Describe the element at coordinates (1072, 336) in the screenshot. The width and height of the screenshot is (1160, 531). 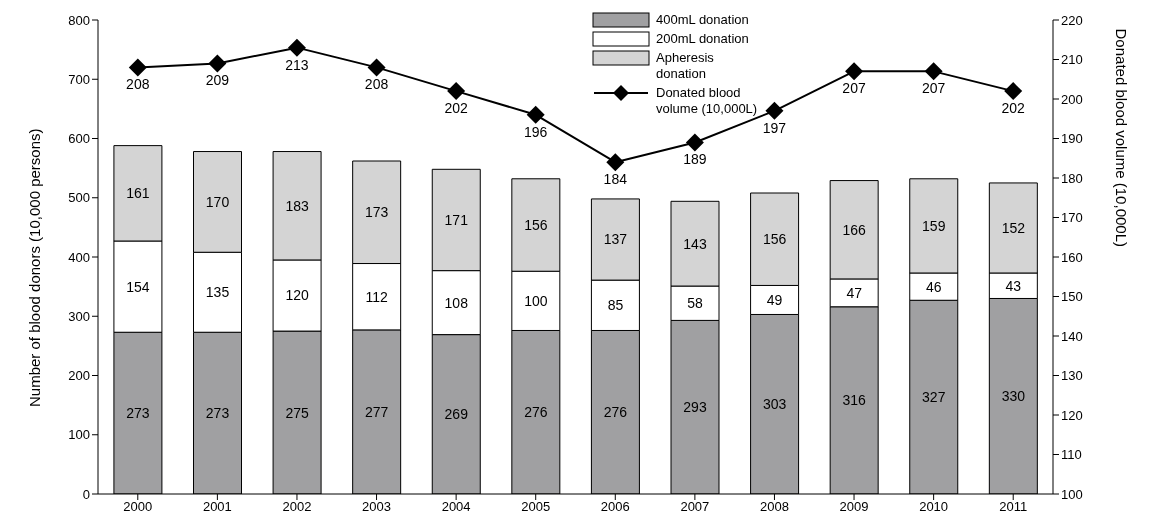
I see `y2-tick-label: 140` at that location.